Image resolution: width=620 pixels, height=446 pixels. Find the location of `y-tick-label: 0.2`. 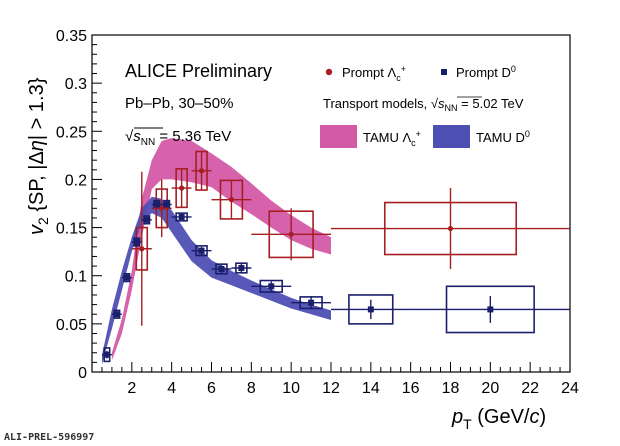

y-tick-label: 0.2 is located at coordinates (76, 180).